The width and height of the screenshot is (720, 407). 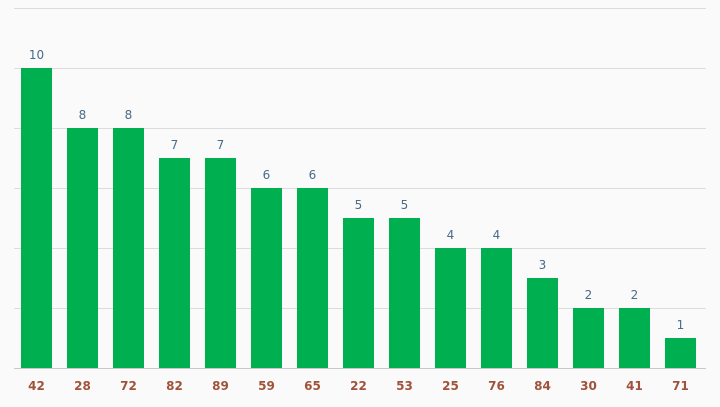 What do you see at coordinates (220, 386) in the screenshot?
I see `x-tick-label: 89` at bounding box center [220, 386].